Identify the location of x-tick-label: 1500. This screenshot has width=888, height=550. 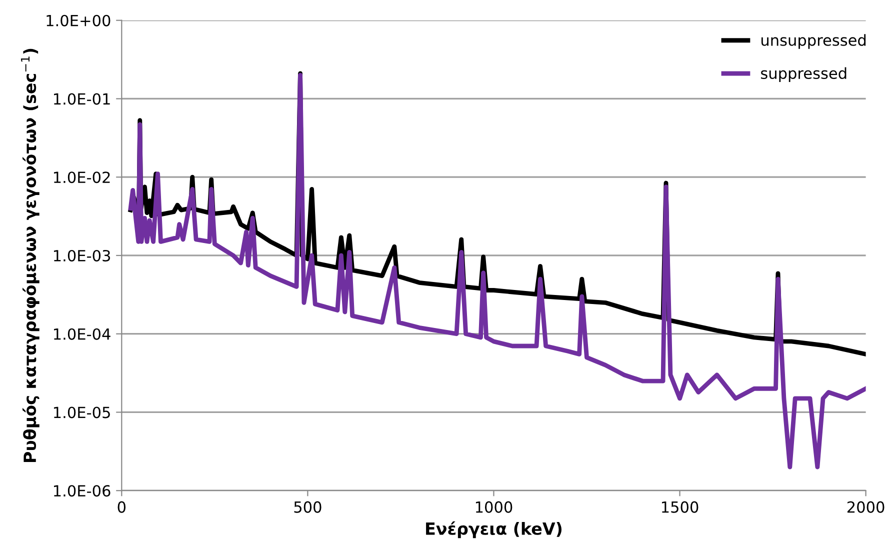
(680, 507).